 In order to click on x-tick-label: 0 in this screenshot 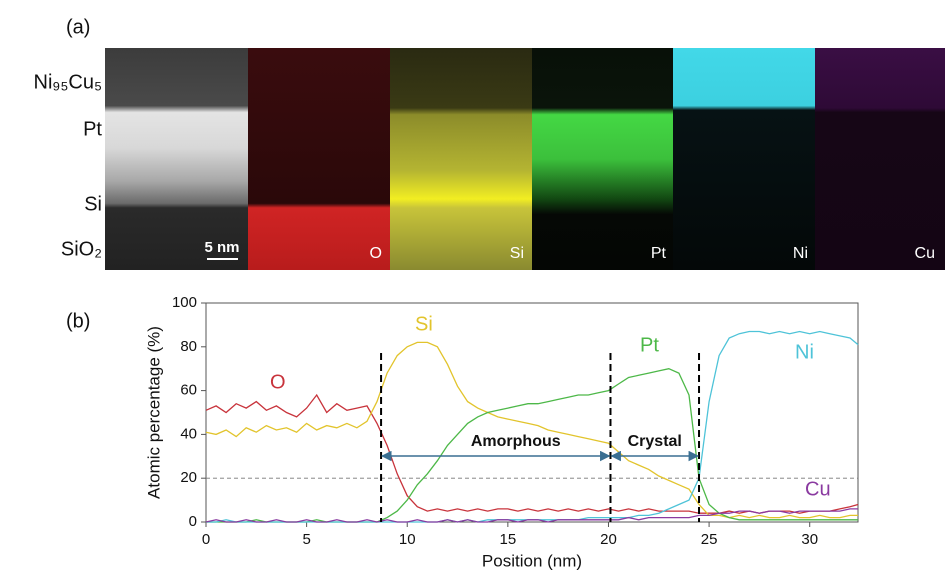, I will do `click(206, 539)`.